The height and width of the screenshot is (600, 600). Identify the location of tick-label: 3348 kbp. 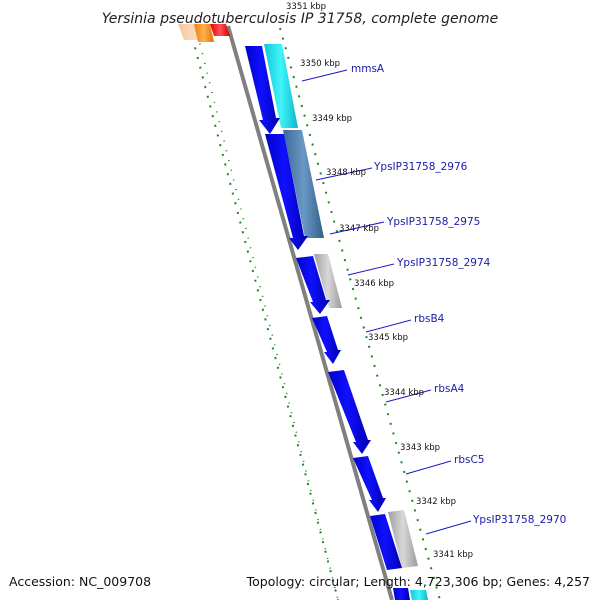
(346, 173).